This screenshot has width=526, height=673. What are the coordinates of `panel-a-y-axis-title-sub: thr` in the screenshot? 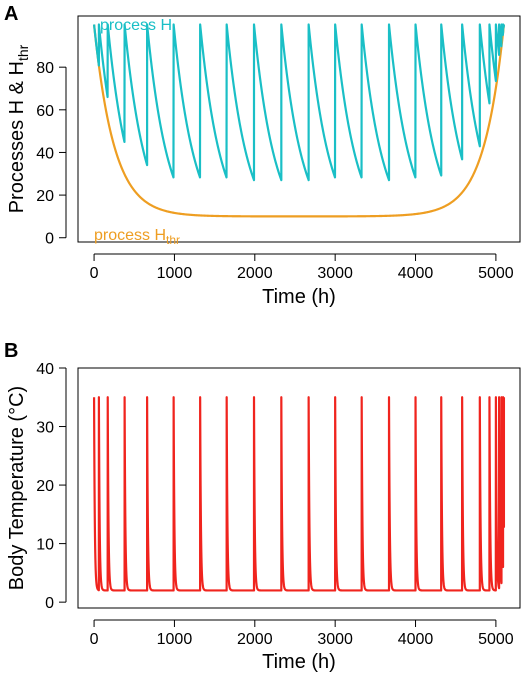 It's located at (23, 52).